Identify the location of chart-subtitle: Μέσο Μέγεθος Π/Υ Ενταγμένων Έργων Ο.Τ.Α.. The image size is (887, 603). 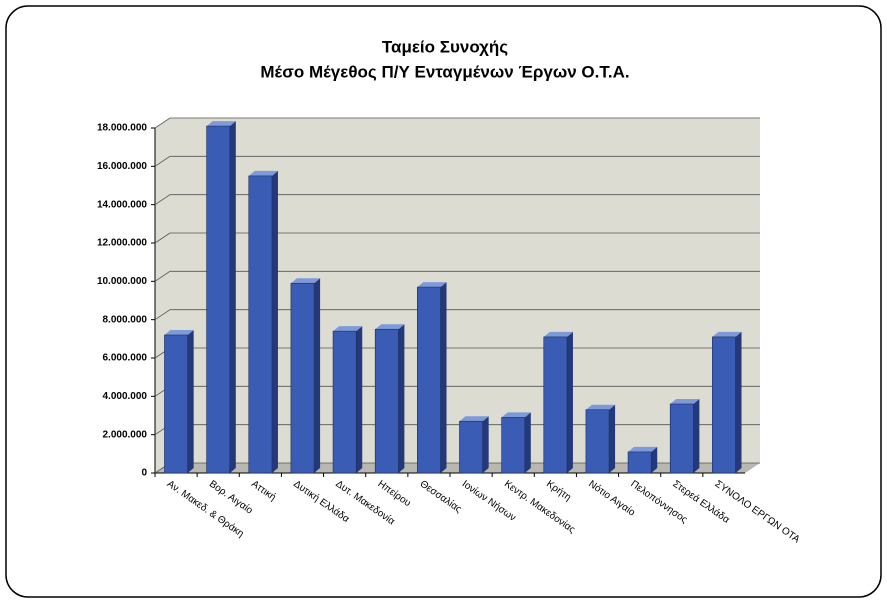
(444, 71).